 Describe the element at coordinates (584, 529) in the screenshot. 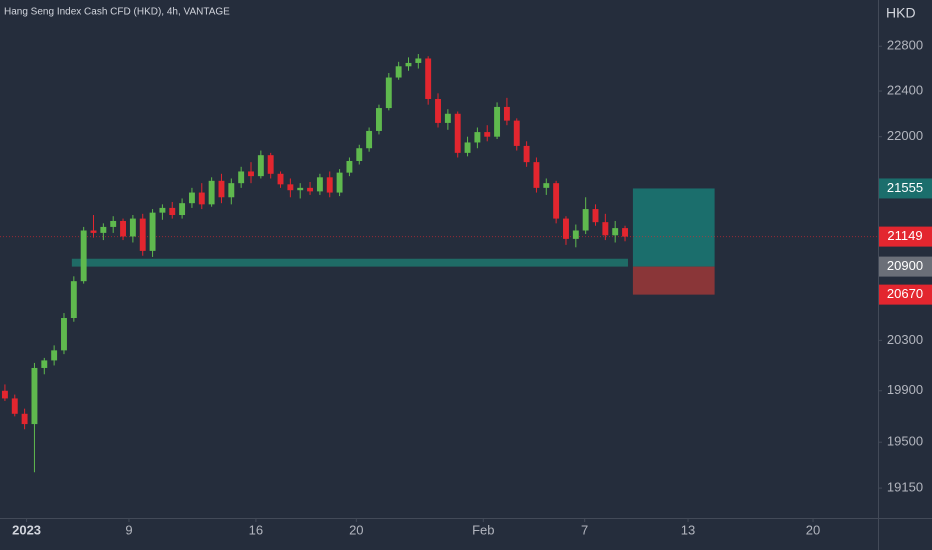

I see `x-tick-label: 7` at that location.